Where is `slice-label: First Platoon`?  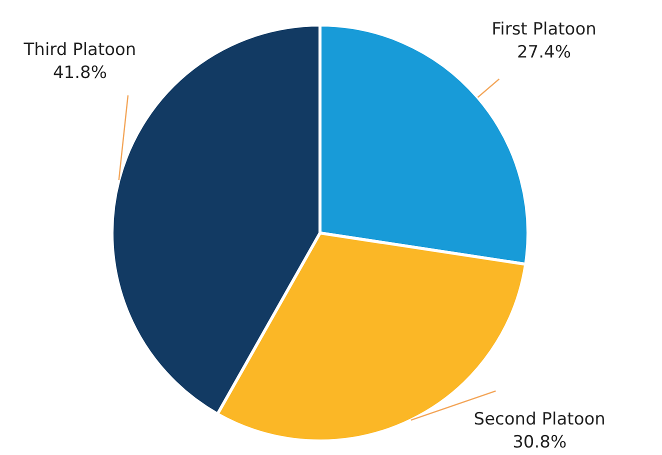 slice-label: First Platoon is located at coordinates (544, 29).